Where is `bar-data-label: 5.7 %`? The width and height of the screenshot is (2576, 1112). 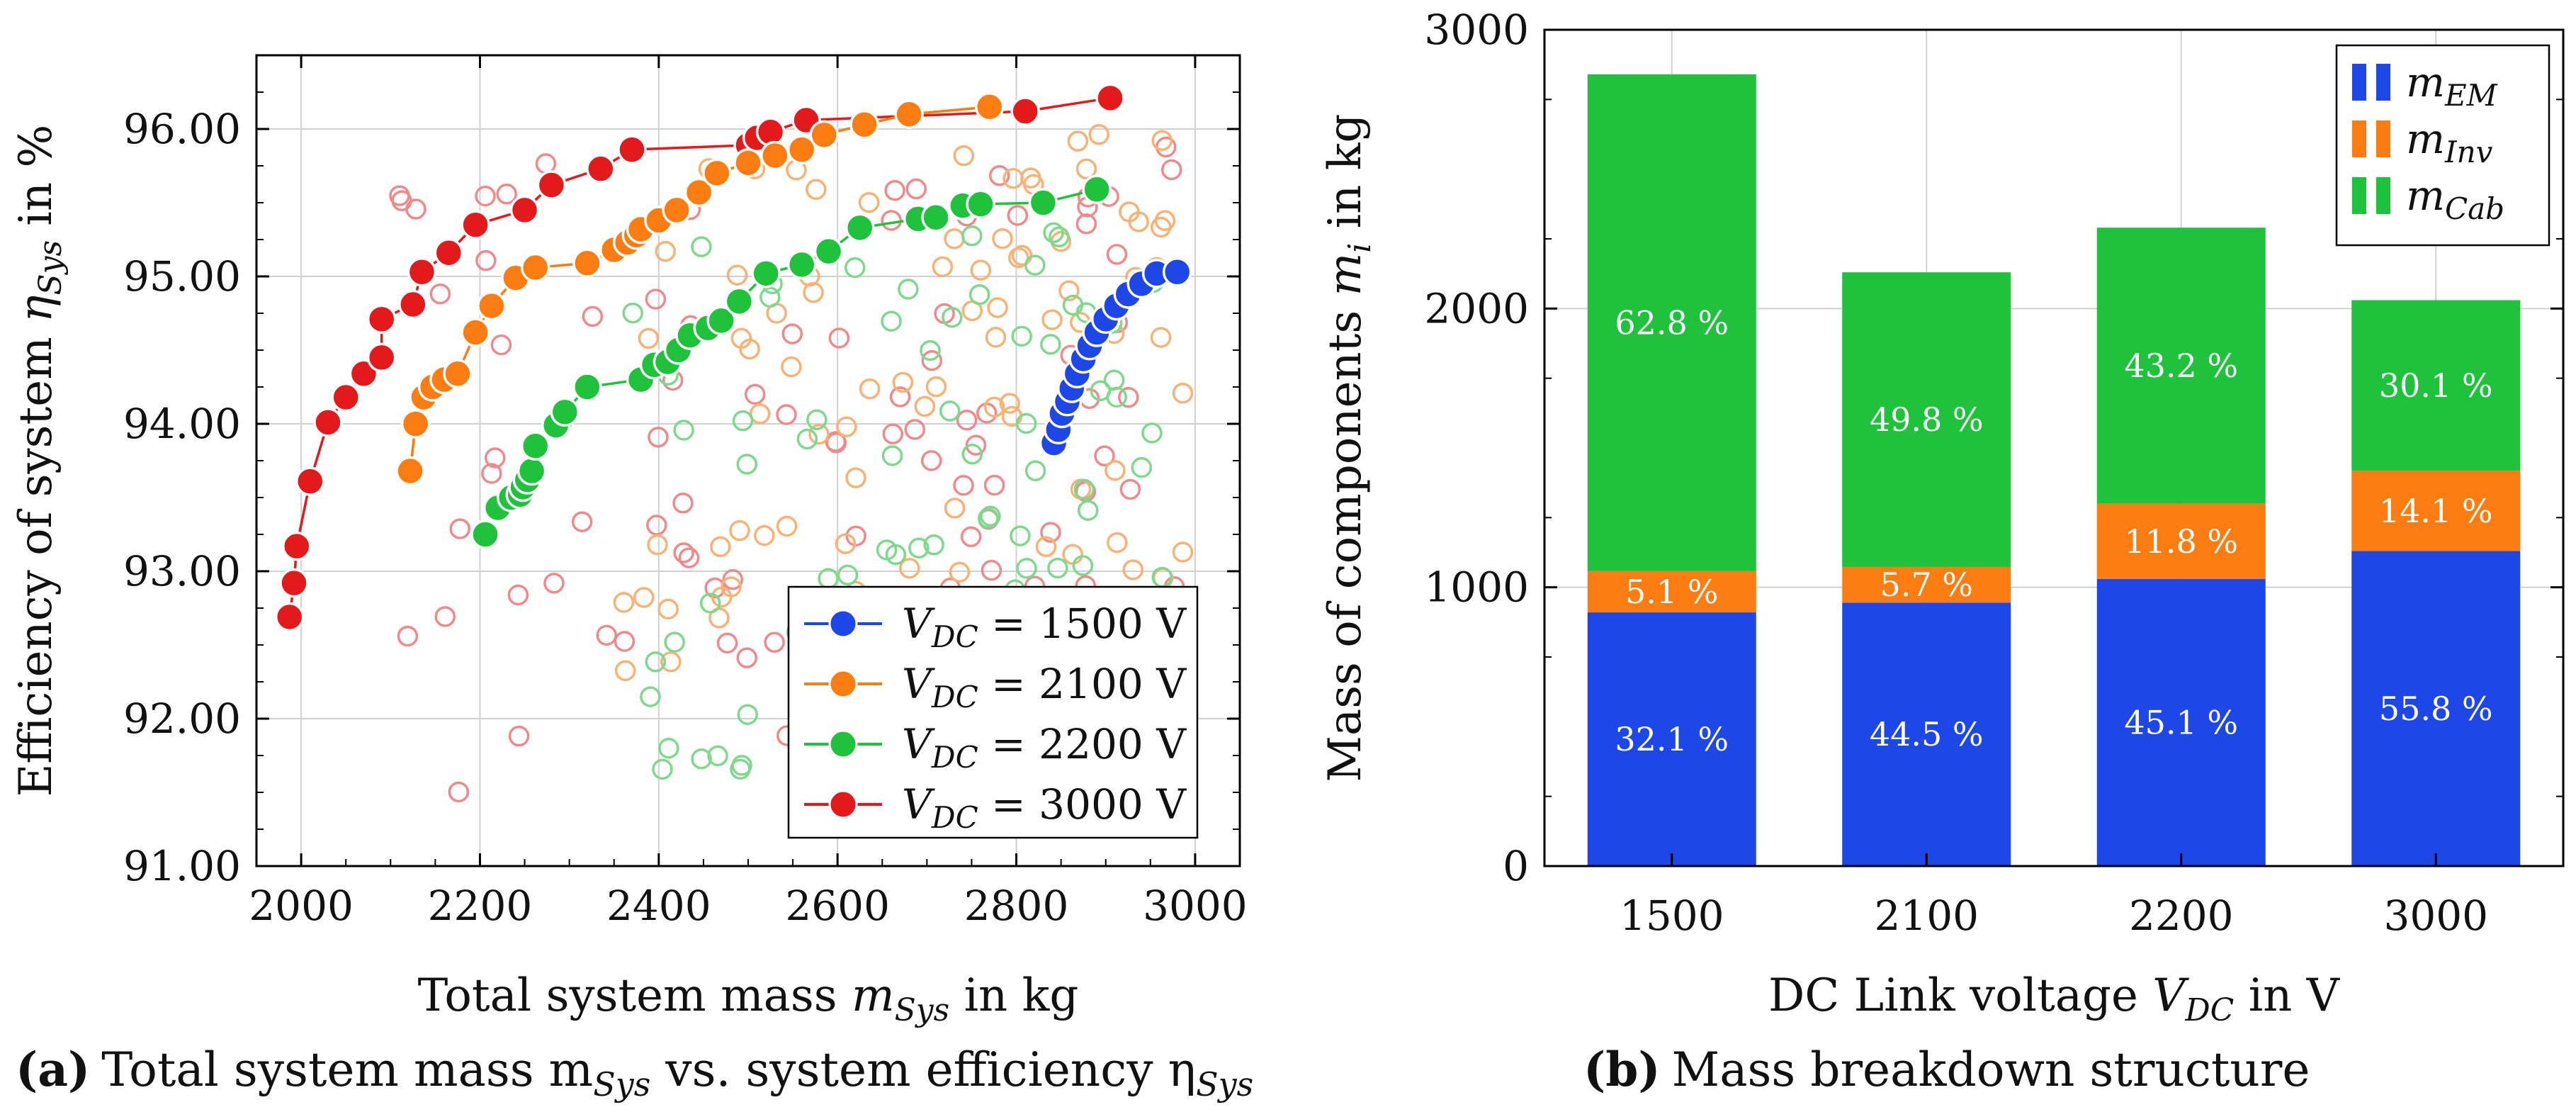 bar-data-label: 5.7 % is located at coordinates (1927, 585).